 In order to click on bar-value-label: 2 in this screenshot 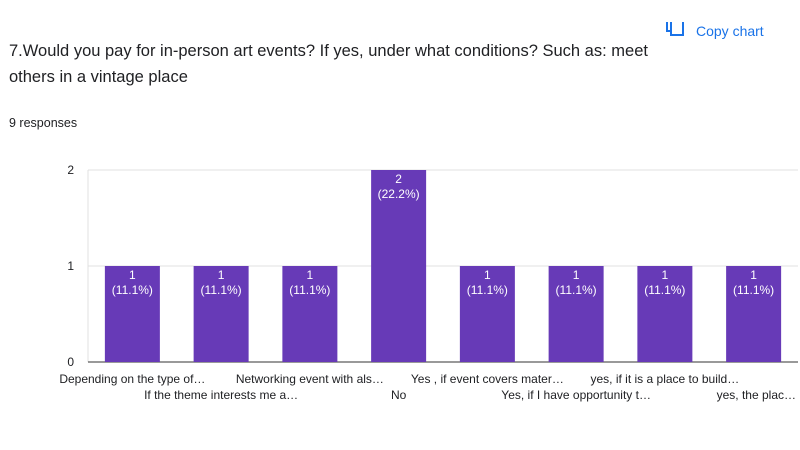, I will do `click(398, 179)`.